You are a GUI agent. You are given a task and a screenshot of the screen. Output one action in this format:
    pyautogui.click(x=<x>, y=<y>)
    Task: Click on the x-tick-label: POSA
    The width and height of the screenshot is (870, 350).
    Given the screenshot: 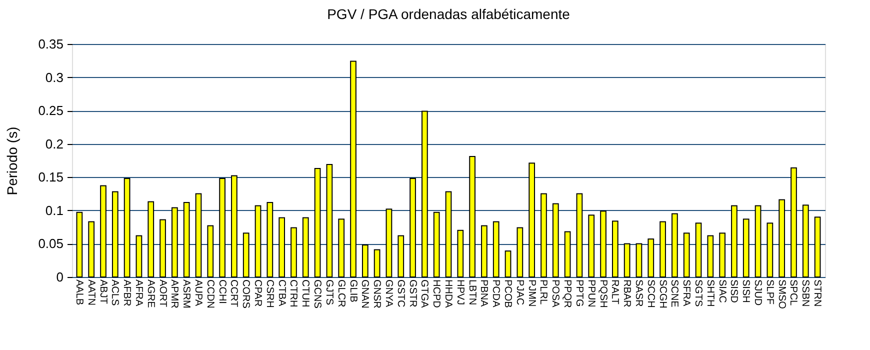 What is the action you would take?
    pyautogui.click(x=555, y=294)
    